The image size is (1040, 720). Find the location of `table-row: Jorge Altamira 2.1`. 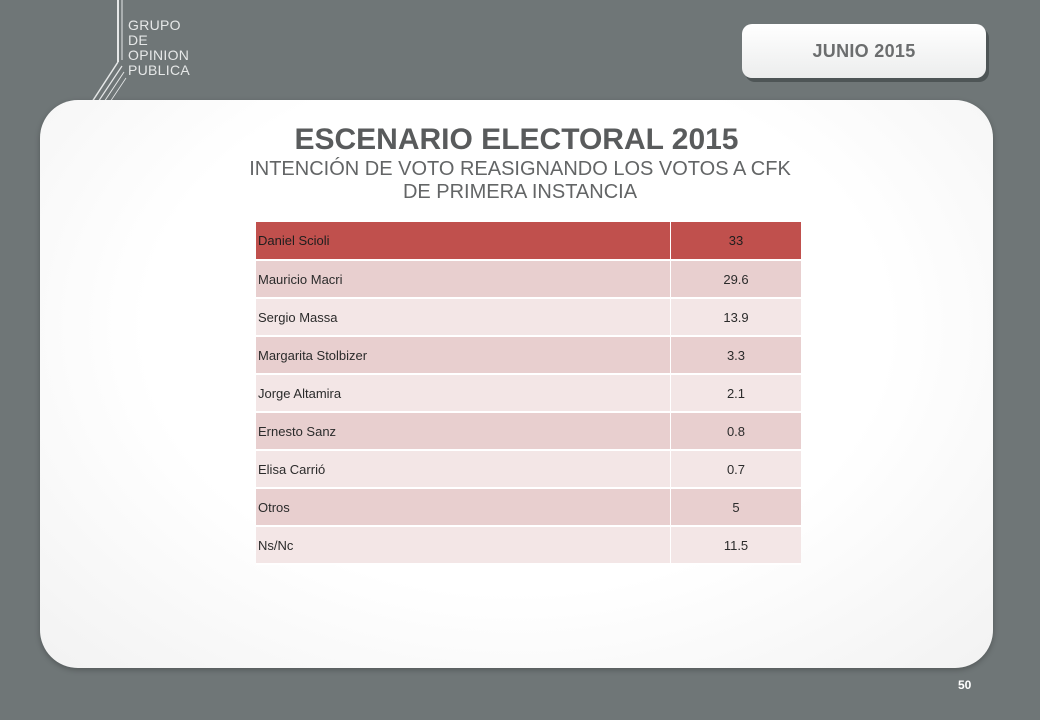

table-row: Jorge Altamira 2.1 is located at coordinates (528, 393).